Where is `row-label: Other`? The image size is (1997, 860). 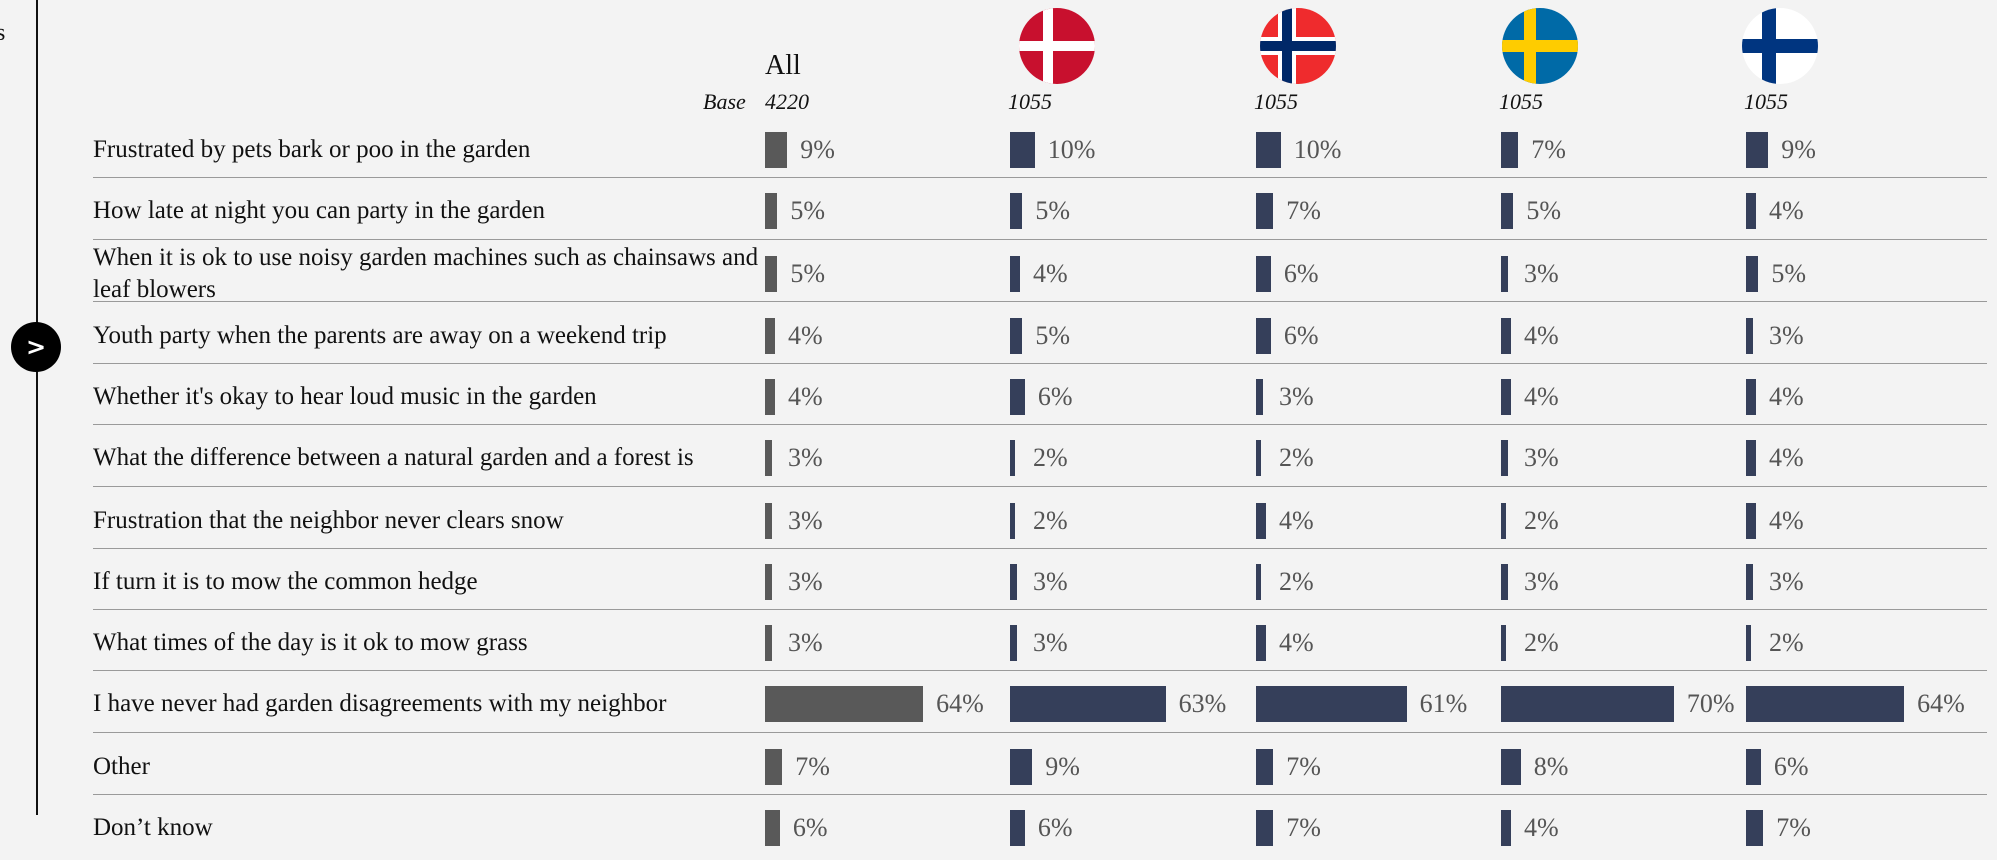 row-label: Other is located at coordinates (121, 766).